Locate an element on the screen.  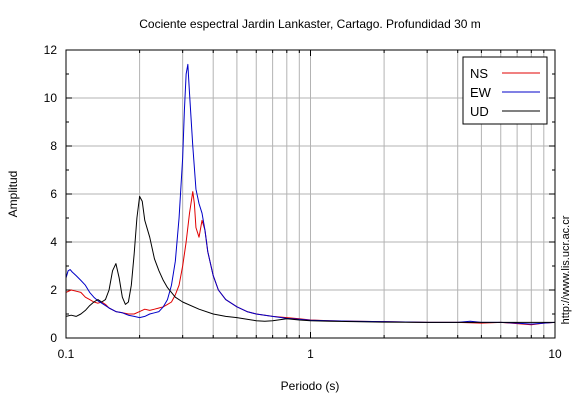
legend-box is located at coordinates (505, 90).